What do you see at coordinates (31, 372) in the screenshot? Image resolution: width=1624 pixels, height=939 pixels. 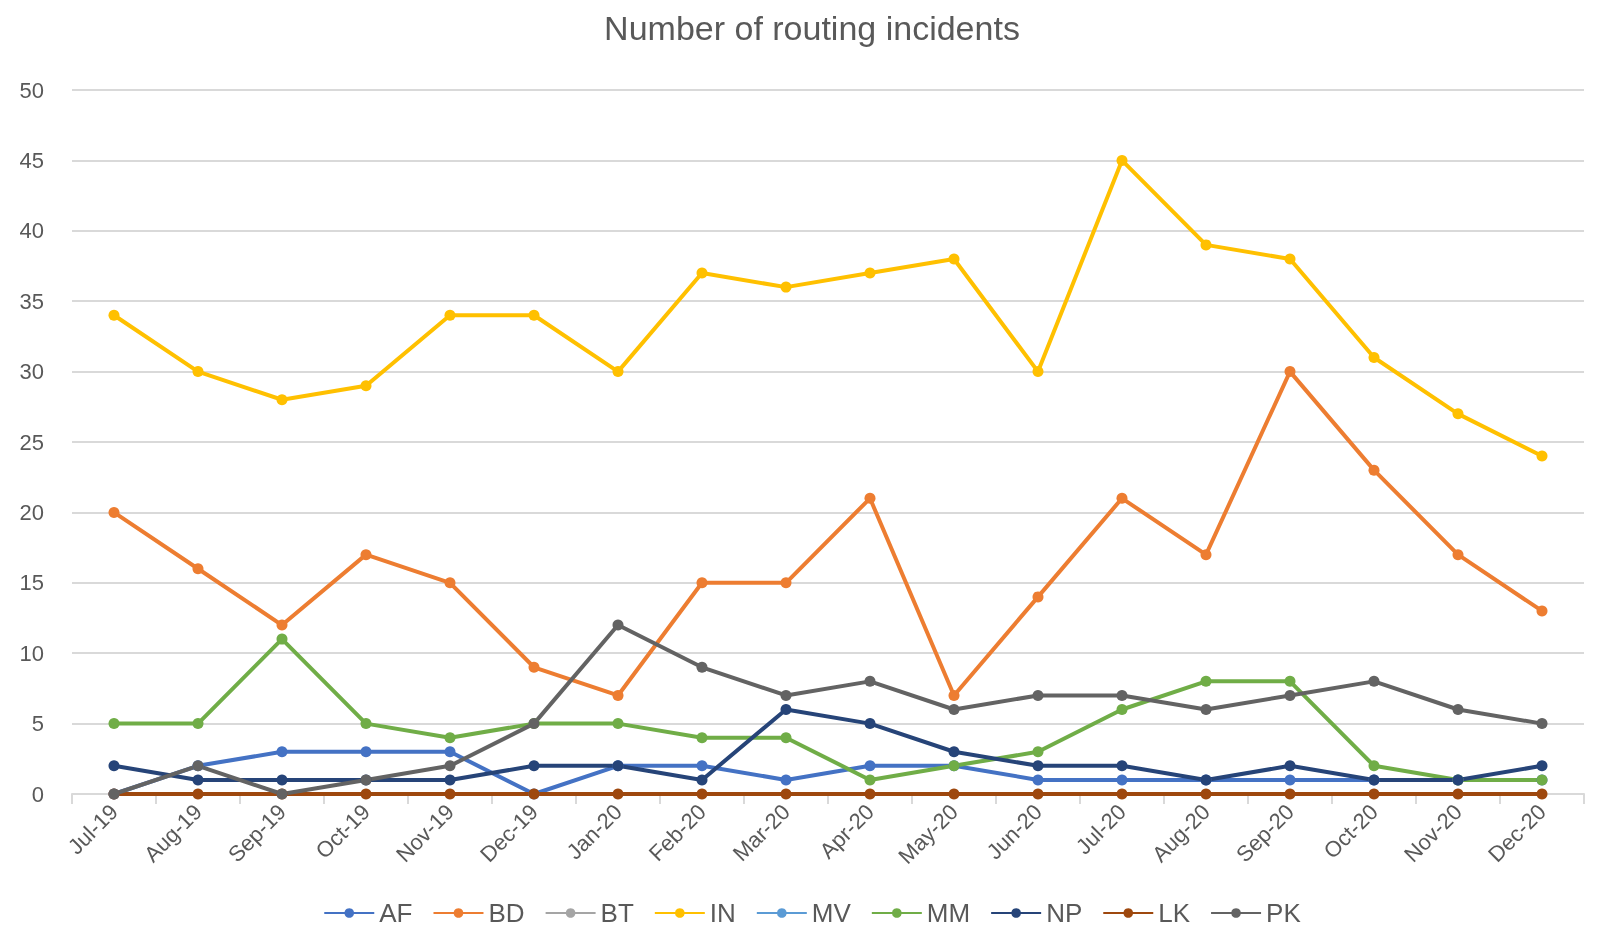 I see `y-tick-label: 30` at bounding box center [31, 372].